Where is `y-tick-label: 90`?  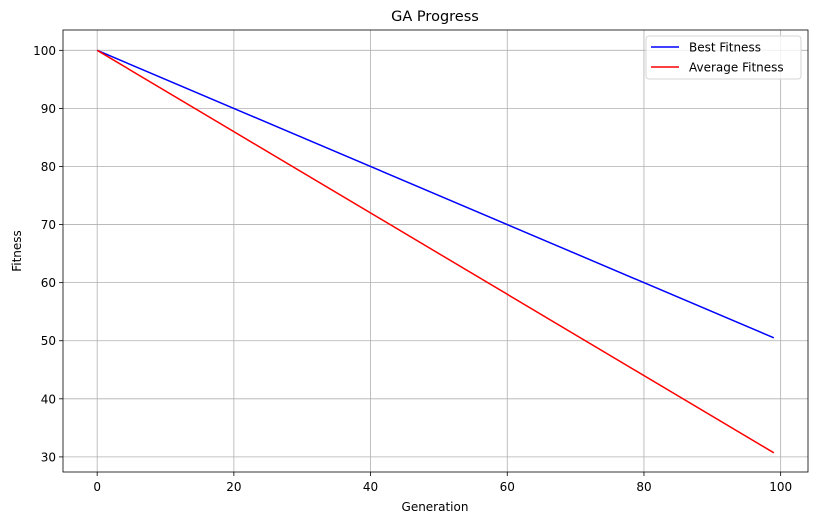
y-tick-label: 90 is located at coordinates (48, 109).